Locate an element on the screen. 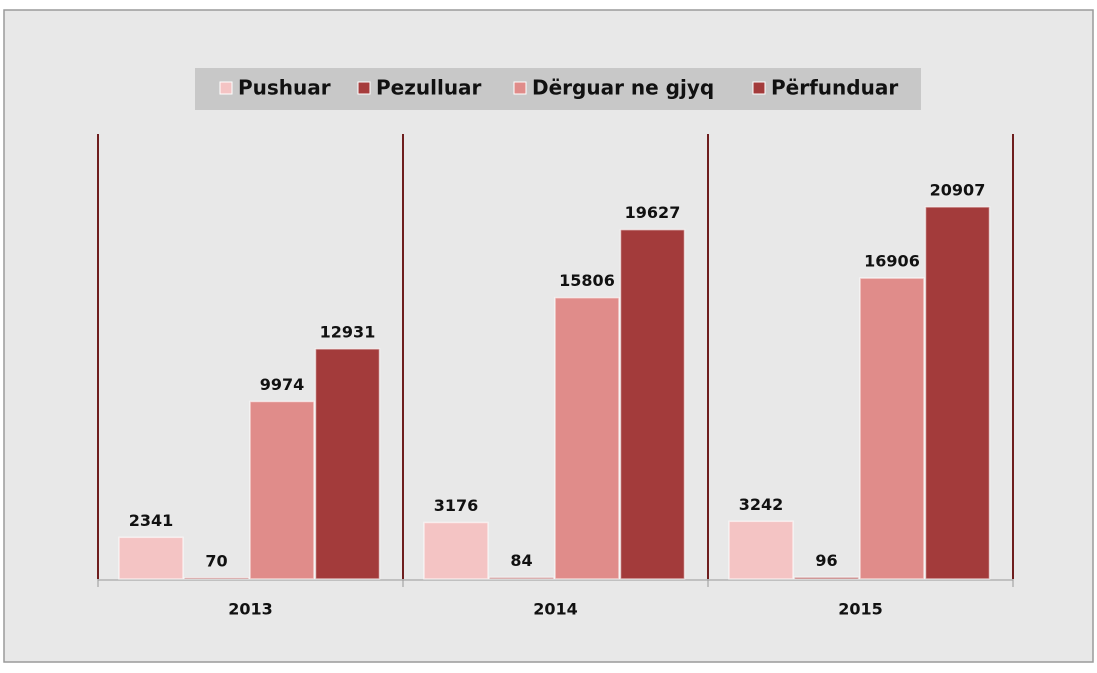 This screenshot has height=673, width=1097. legend-label: Pezulluar is located at coordinates (429, 88).